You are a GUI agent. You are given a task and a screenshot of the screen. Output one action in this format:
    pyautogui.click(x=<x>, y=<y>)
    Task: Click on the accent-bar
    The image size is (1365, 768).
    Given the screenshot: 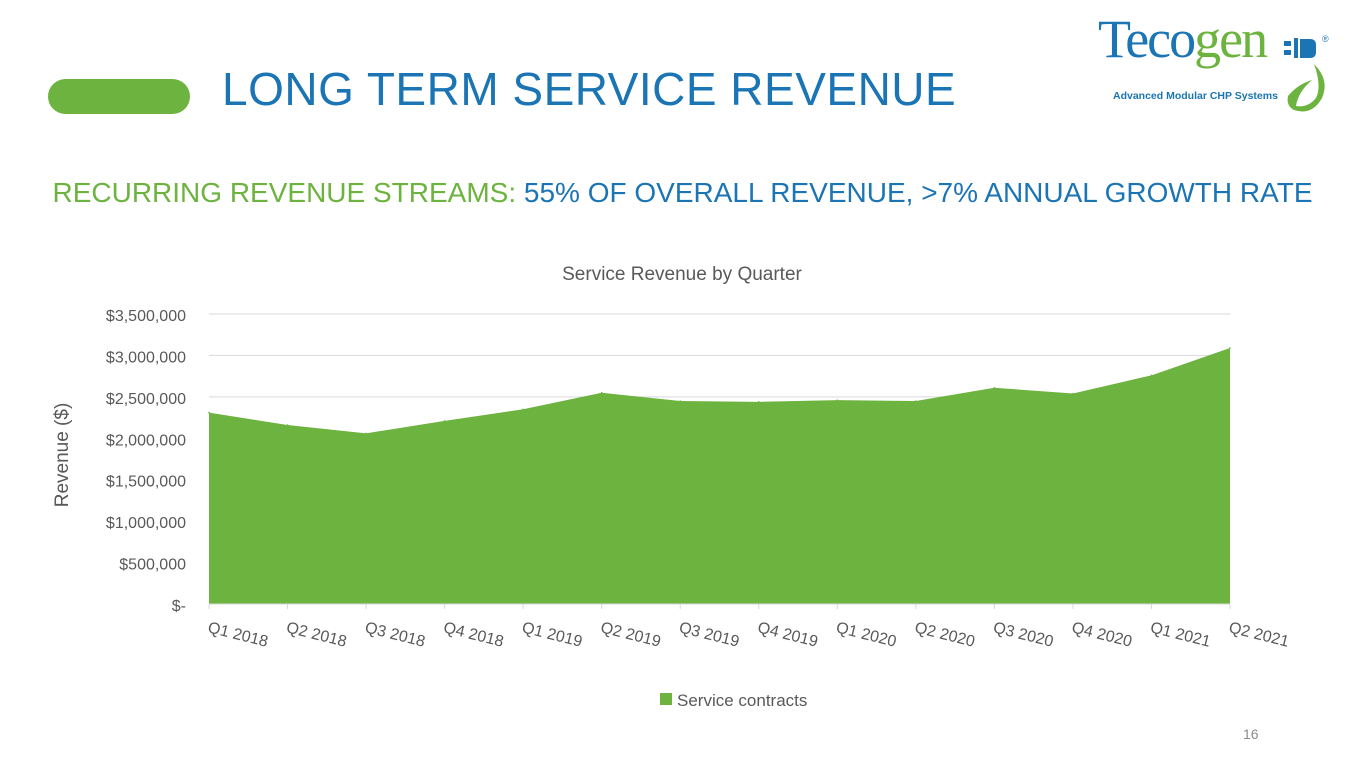 What is the action you would take?
    pyautogui.click(x=119, y=96)
    